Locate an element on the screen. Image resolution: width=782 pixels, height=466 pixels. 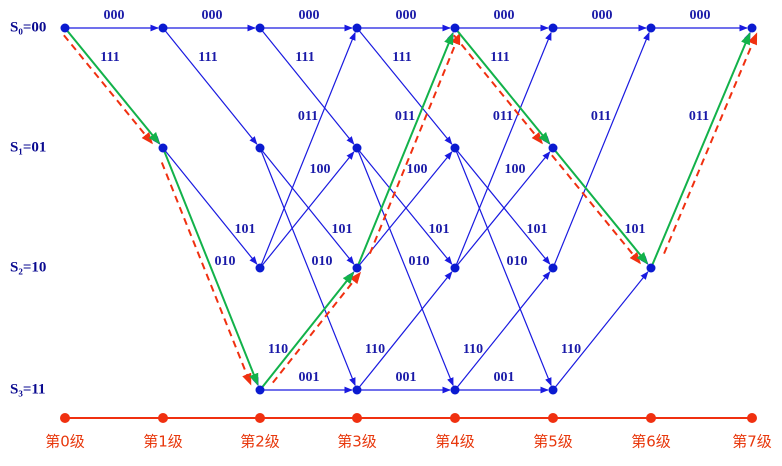
stage-label: 第5级 is located at coordinates (553, 442).